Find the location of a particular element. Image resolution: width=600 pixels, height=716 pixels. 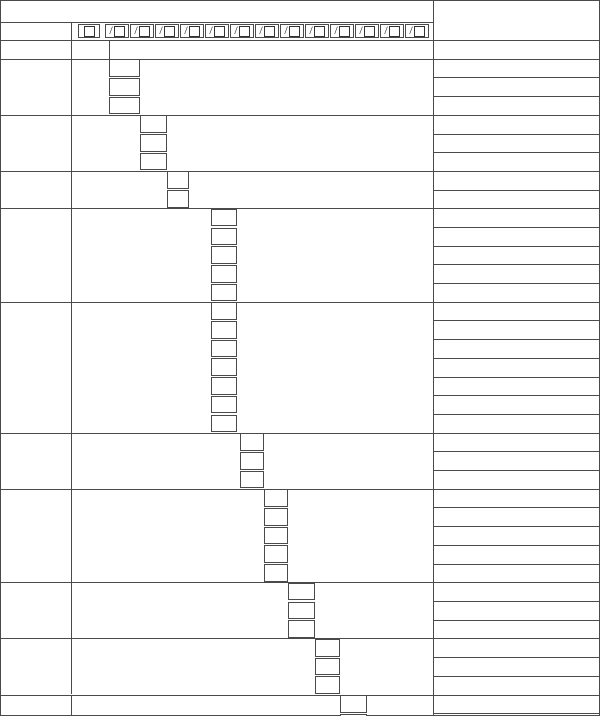

model-slot-12: / is located at coordinates (392, 31).